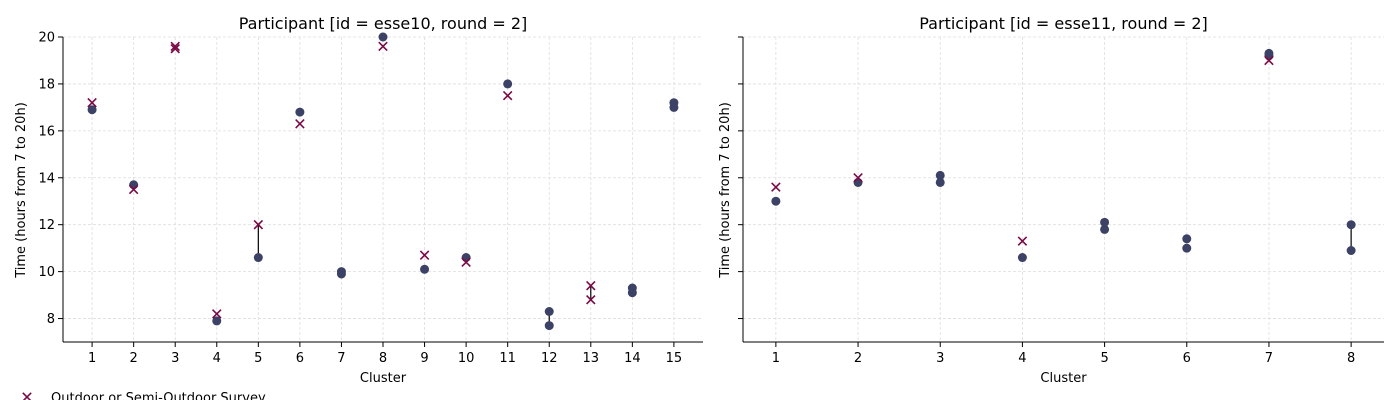 The width and height of the screenshot is (1400, 400). I want to click on x-tick-label: 13, so click(591, 358).